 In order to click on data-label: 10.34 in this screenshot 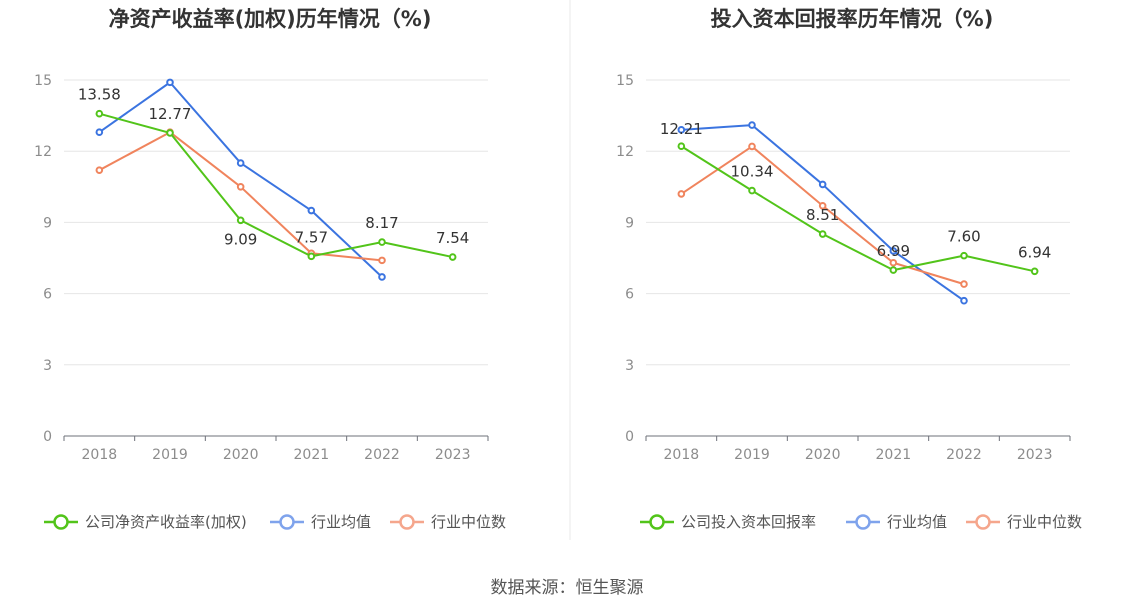, I will do `click(752, 172)`.